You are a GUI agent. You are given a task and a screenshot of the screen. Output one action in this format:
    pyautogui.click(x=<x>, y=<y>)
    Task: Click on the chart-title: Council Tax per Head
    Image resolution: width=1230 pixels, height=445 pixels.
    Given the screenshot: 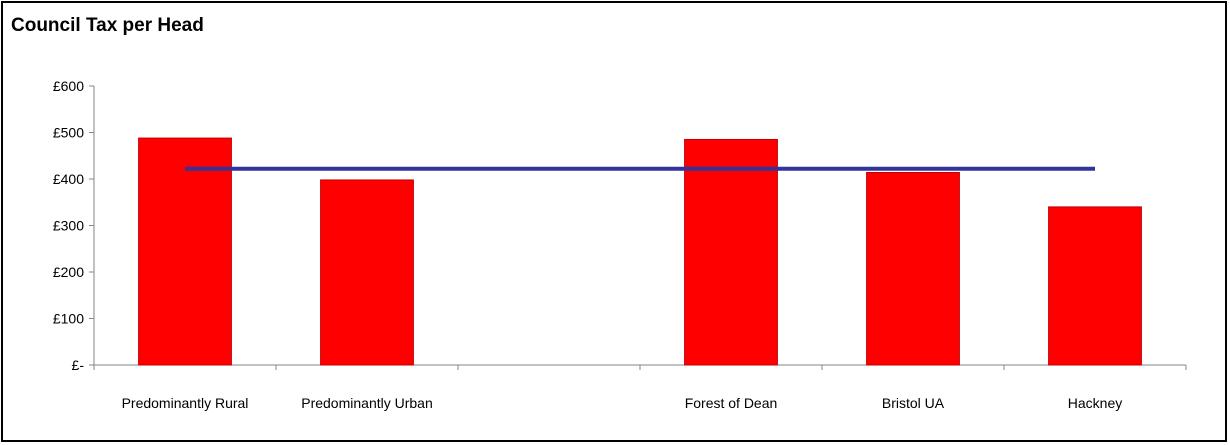 What is the action you would take?
    pyautogui.click(x=107, y=25)
    